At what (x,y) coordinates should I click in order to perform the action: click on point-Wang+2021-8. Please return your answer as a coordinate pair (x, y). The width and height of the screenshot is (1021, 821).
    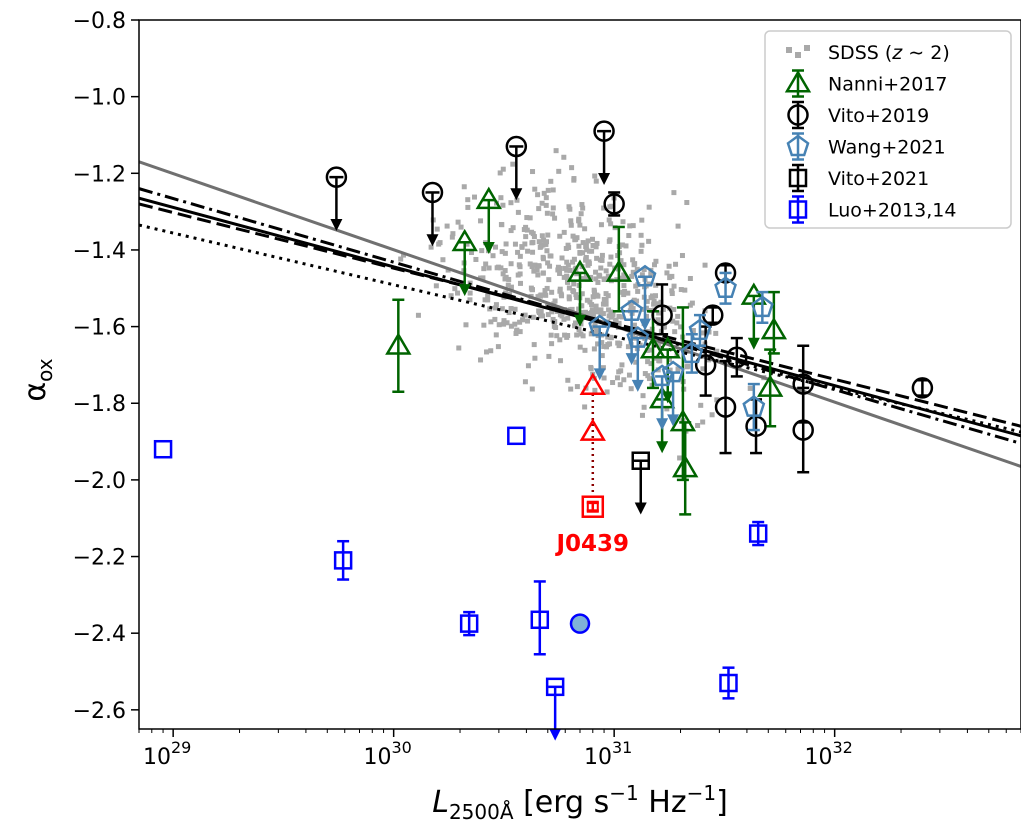
    Looking at the image, I should click on (725, 287).